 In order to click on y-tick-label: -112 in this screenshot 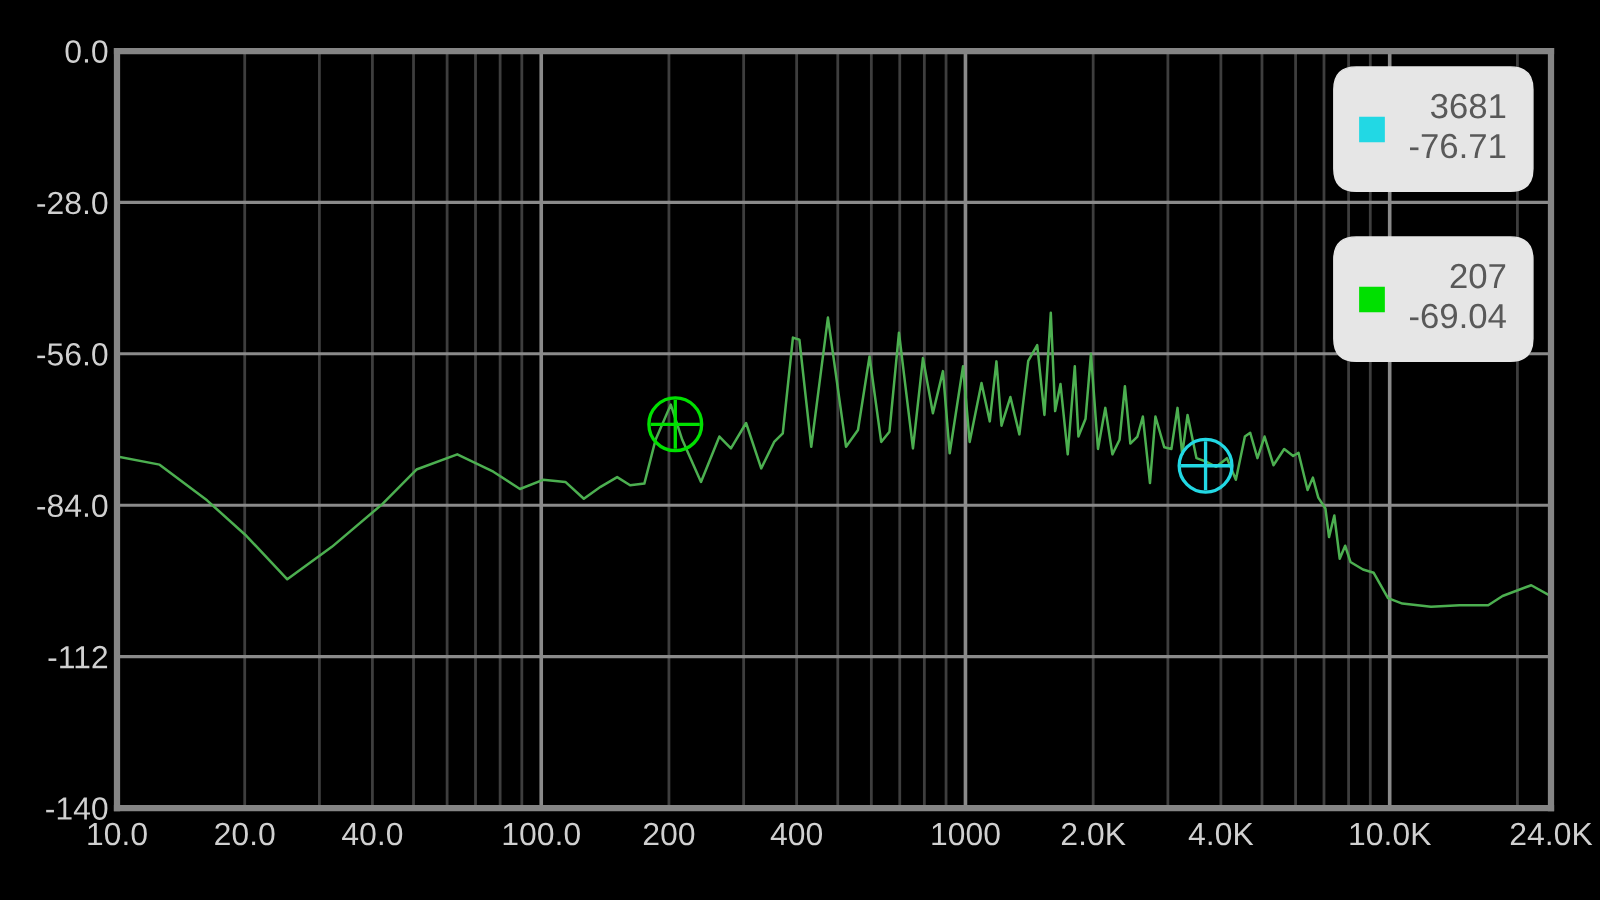, I will do `click(78, 657)`.